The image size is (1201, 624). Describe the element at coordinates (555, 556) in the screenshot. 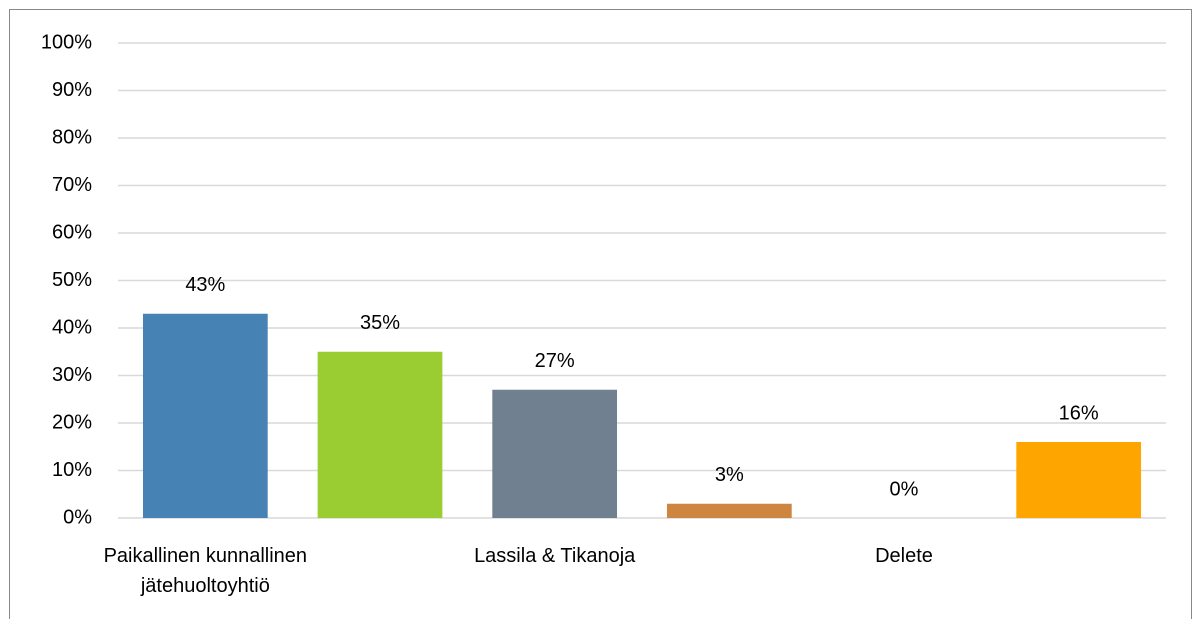

I see `x-tick-label: Lassila & Tikanoja` at that location.